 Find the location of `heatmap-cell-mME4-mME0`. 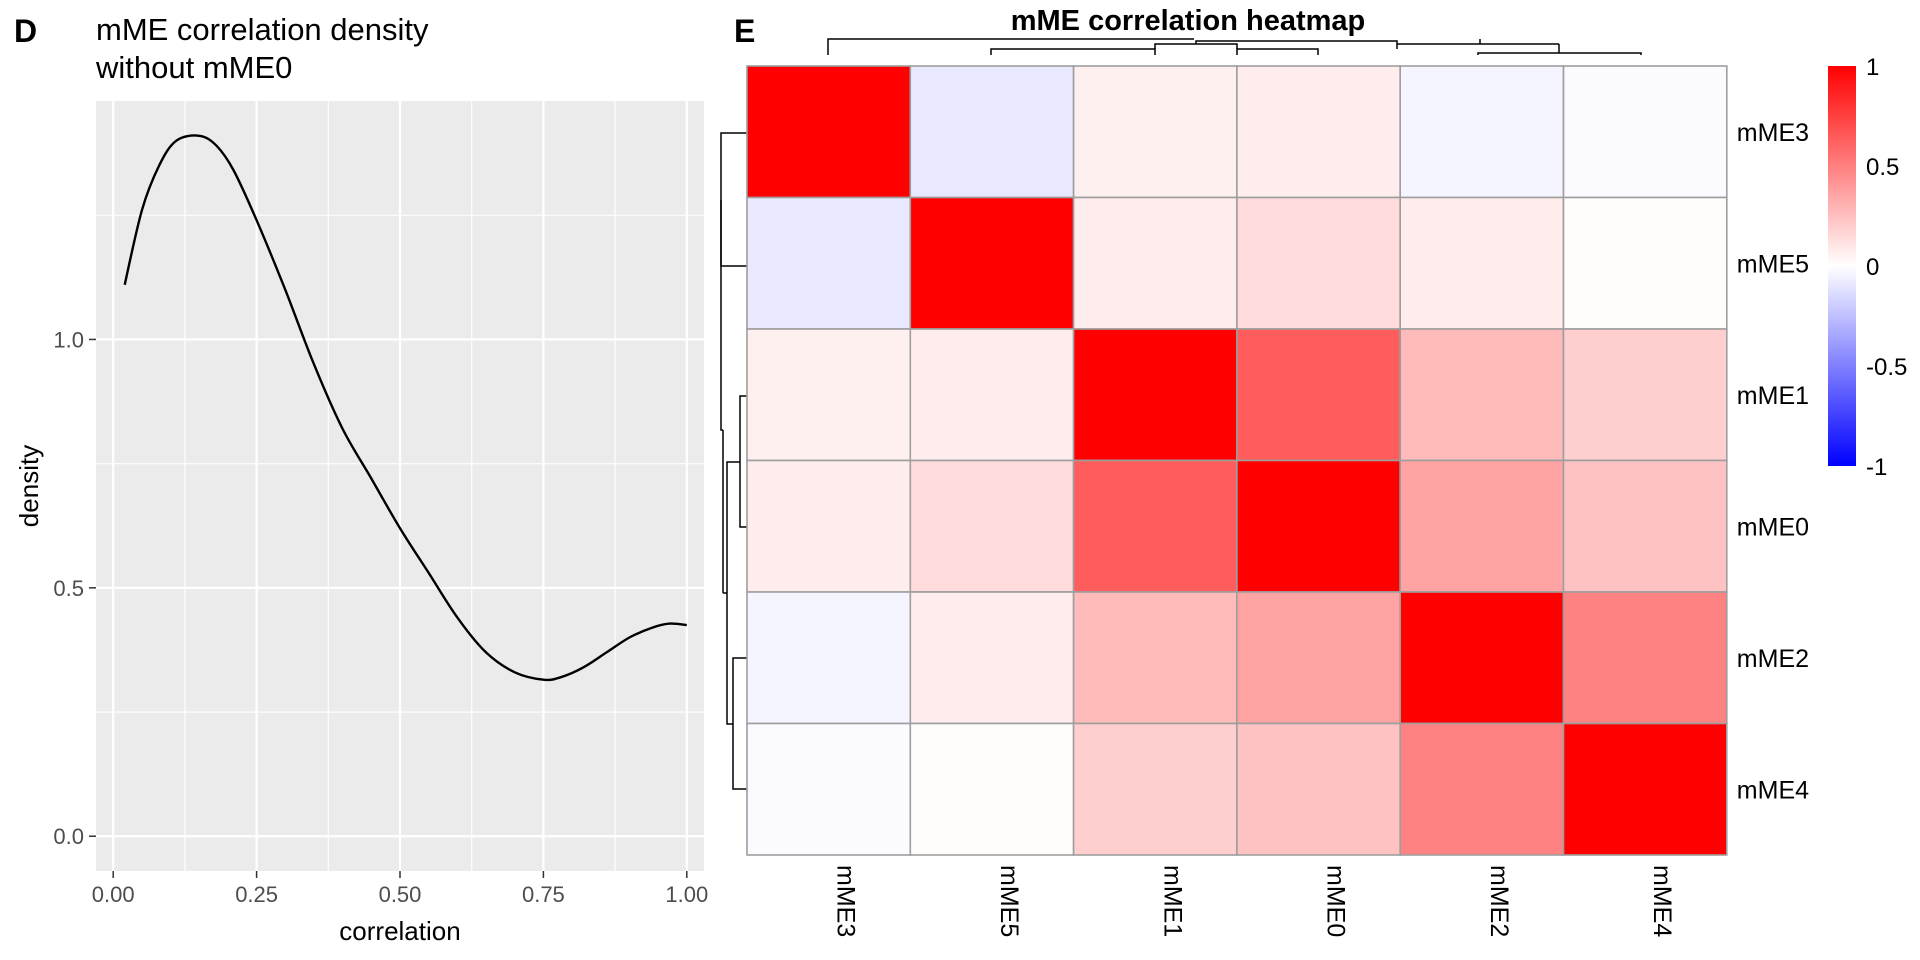

heatmap-cell-mME4-mME0 is located at coordinates (1319, 789).